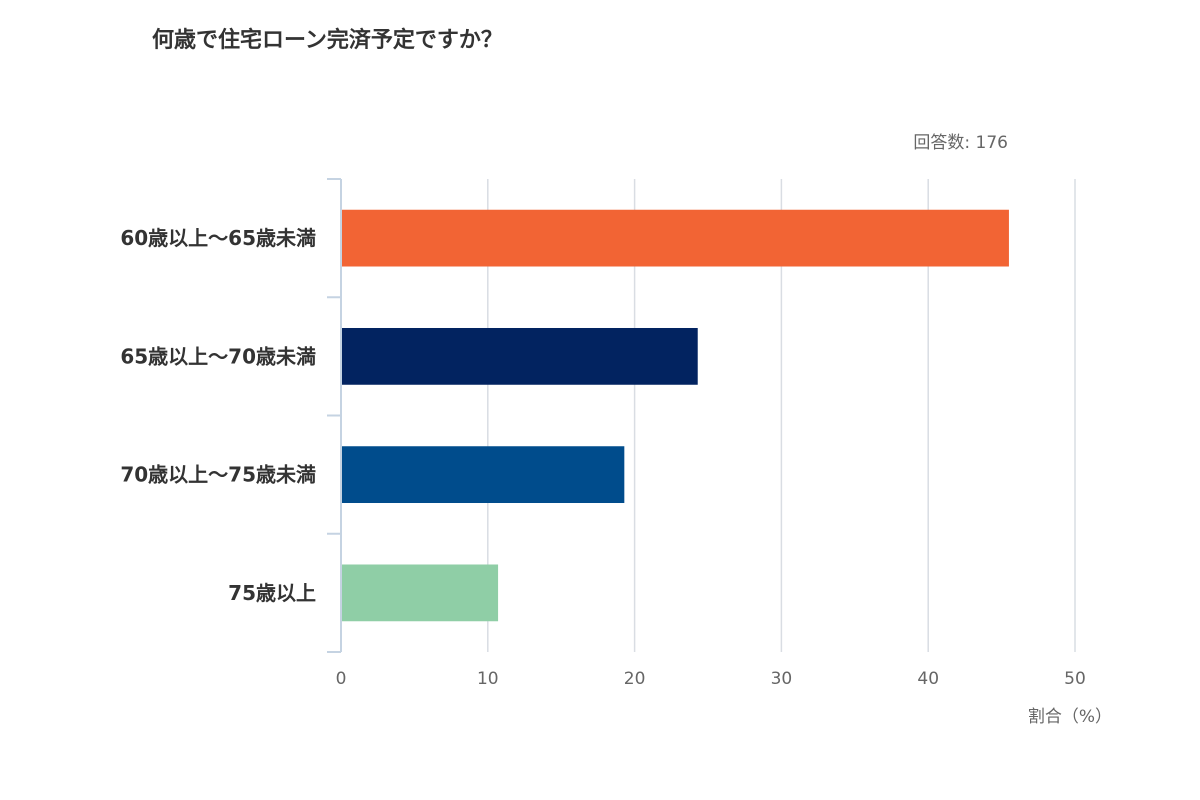 This screenshot has width=1200, height=800. Describe the element at coordinates (1075, 679) in the screenshot. I see `x-tick-label: 50` at that location.